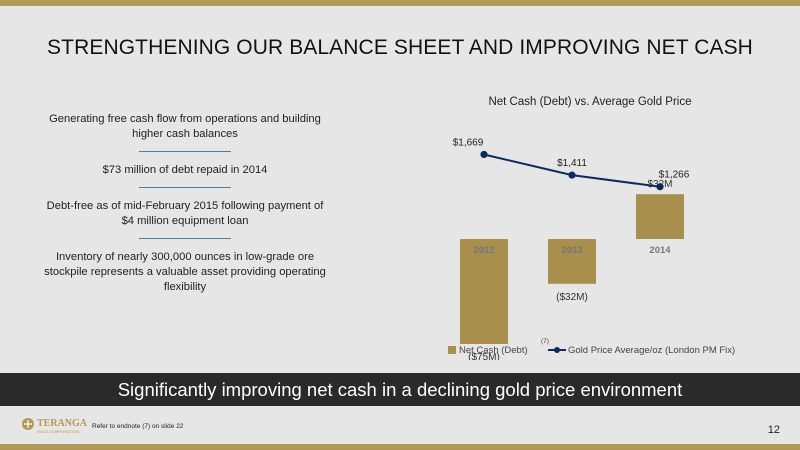 The width and height of the screenshot is (800, 450). I want to click on bar-2012, so click(484, 291).